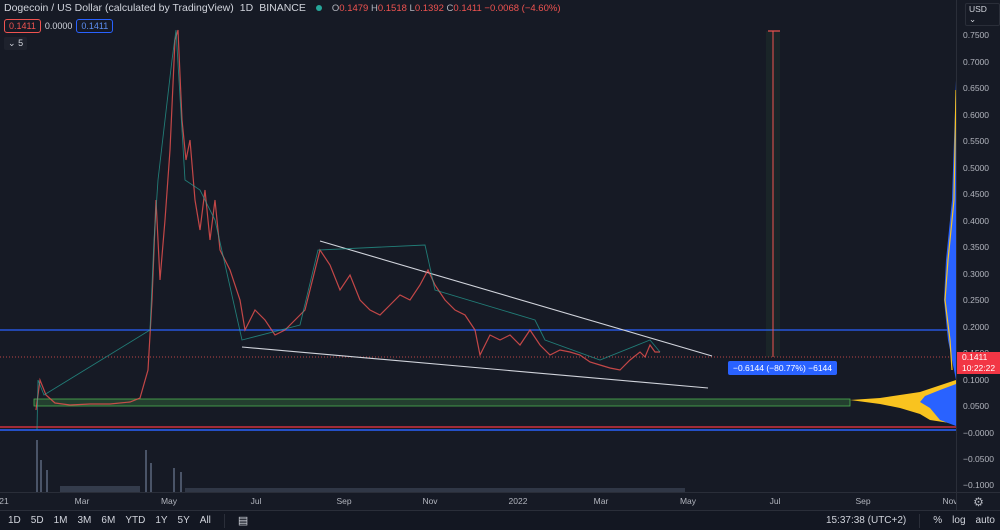 This screenshot has width=1000, height=530. Describe the element at coordinates (84, 520) in the screenshot. I see `range-3m-button: 3M` at that location.